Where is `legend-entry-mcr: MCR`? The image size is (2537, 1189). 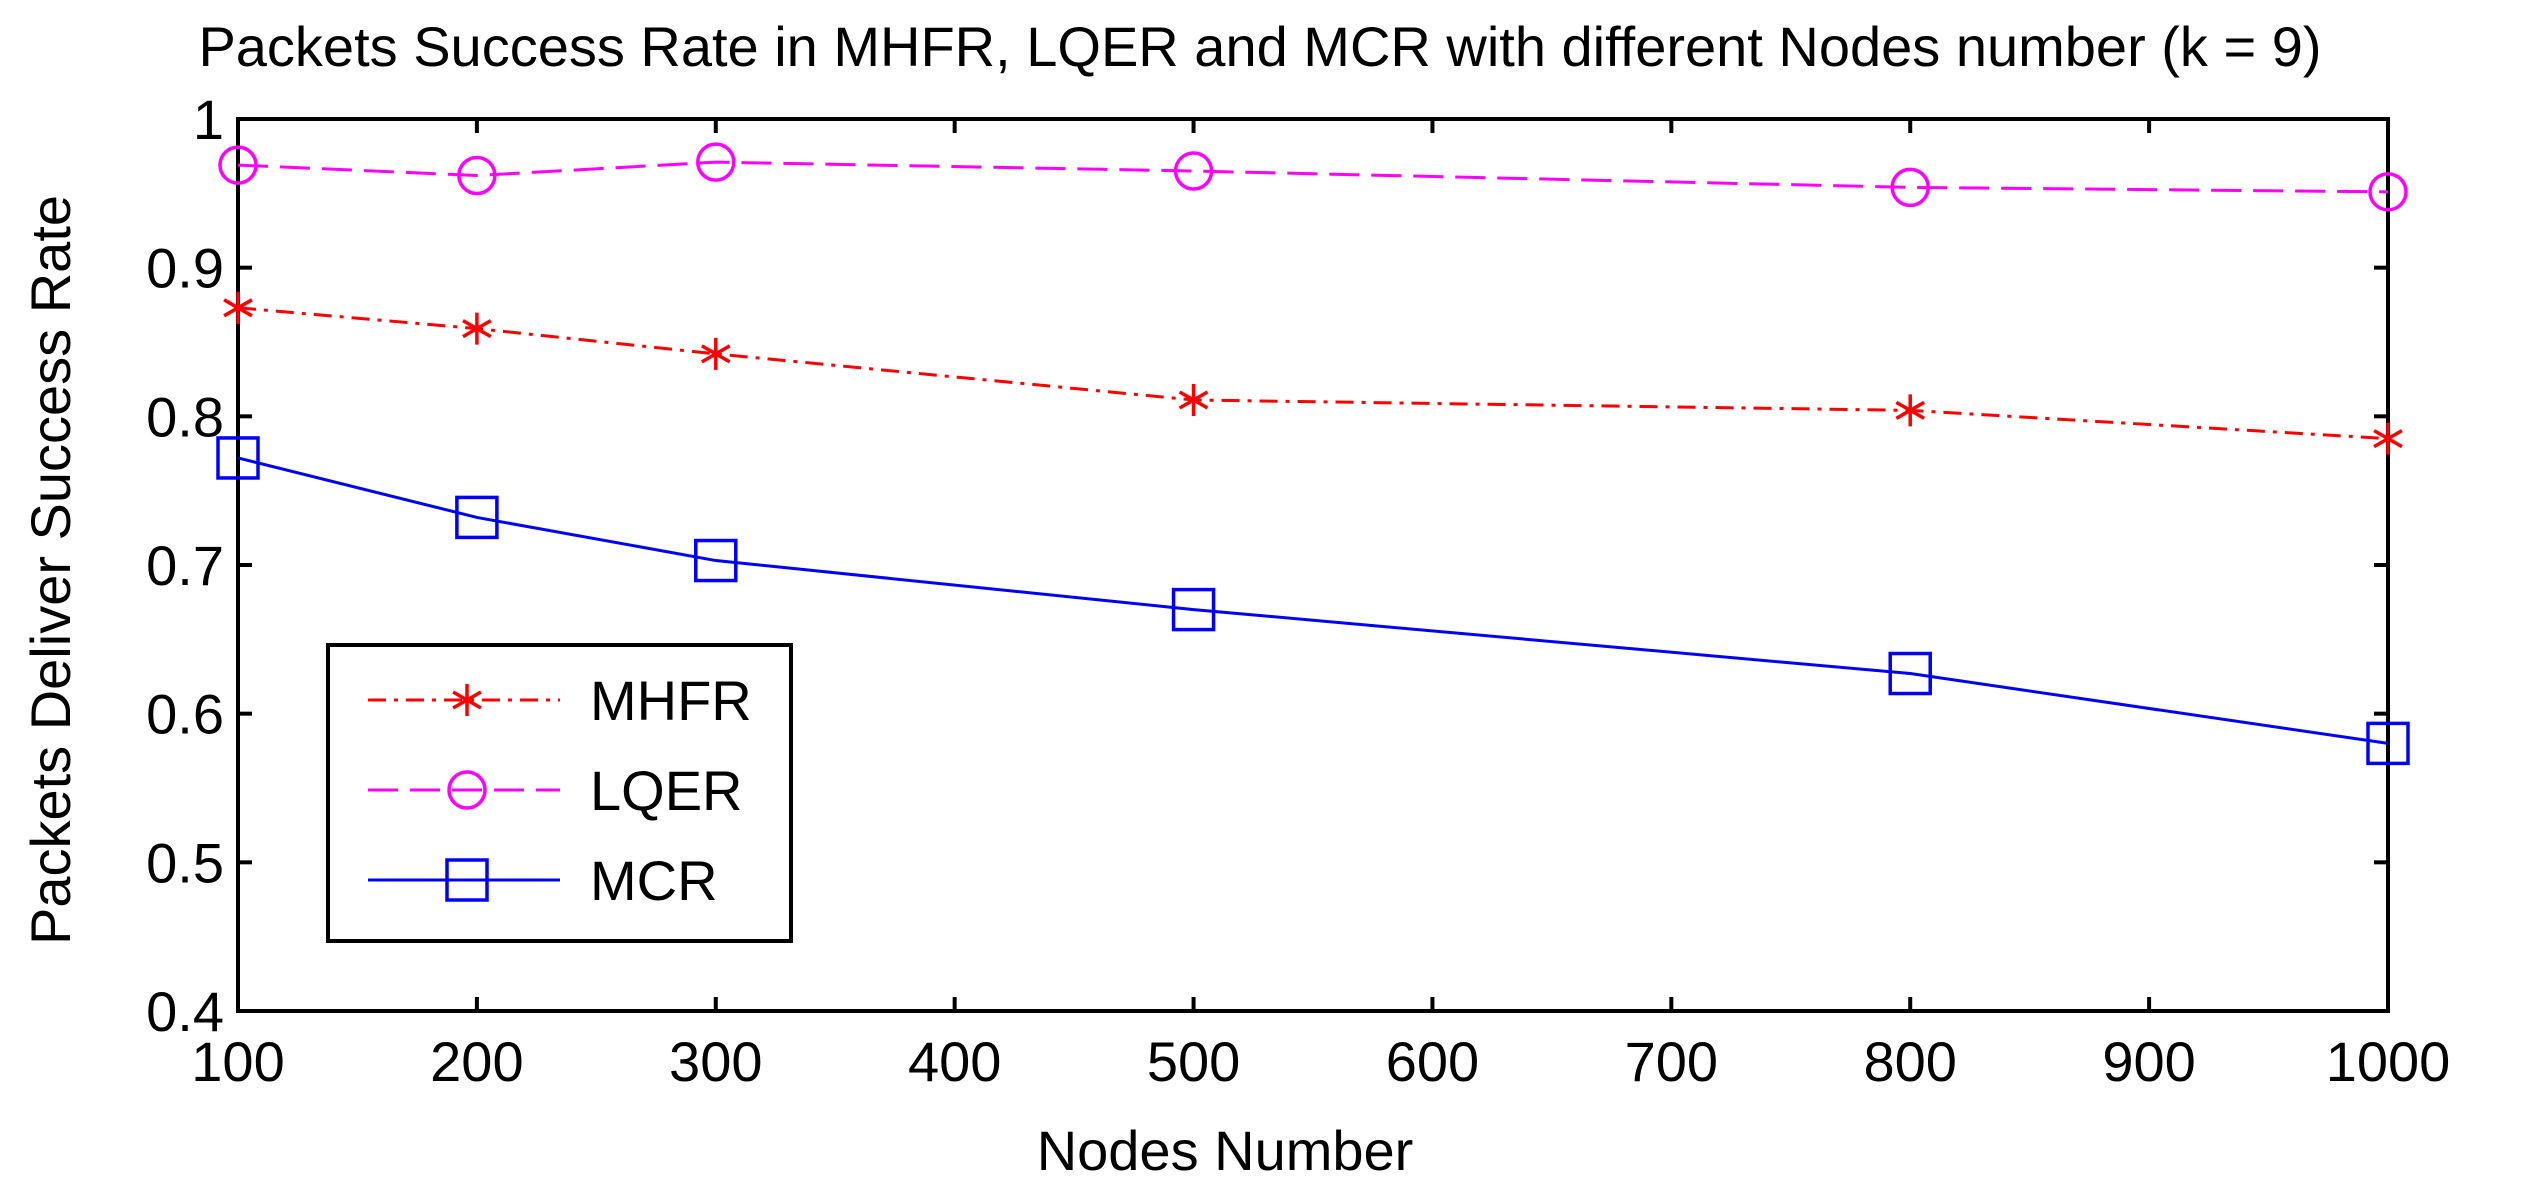
legend-entry-mcr: MCR is located at coordinates (543, 880).